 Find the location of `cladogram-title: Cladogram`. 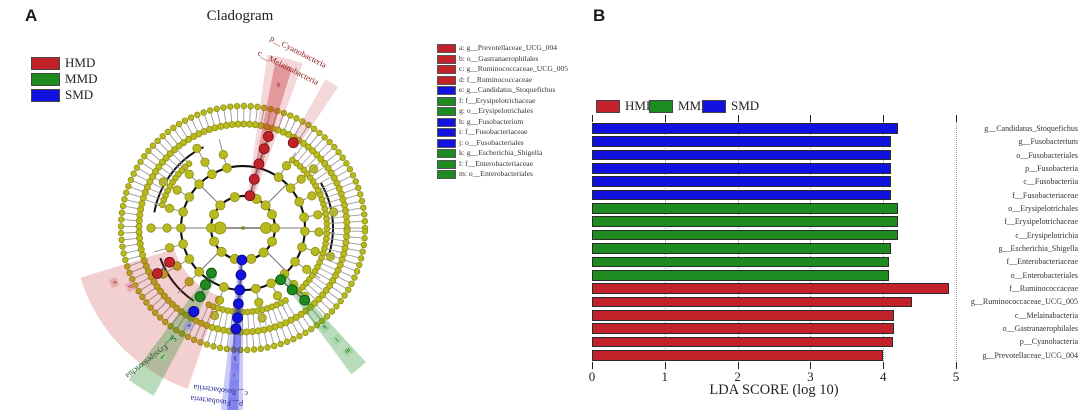

cladogram-title: Cladogram is located at coordinates (240, 16).